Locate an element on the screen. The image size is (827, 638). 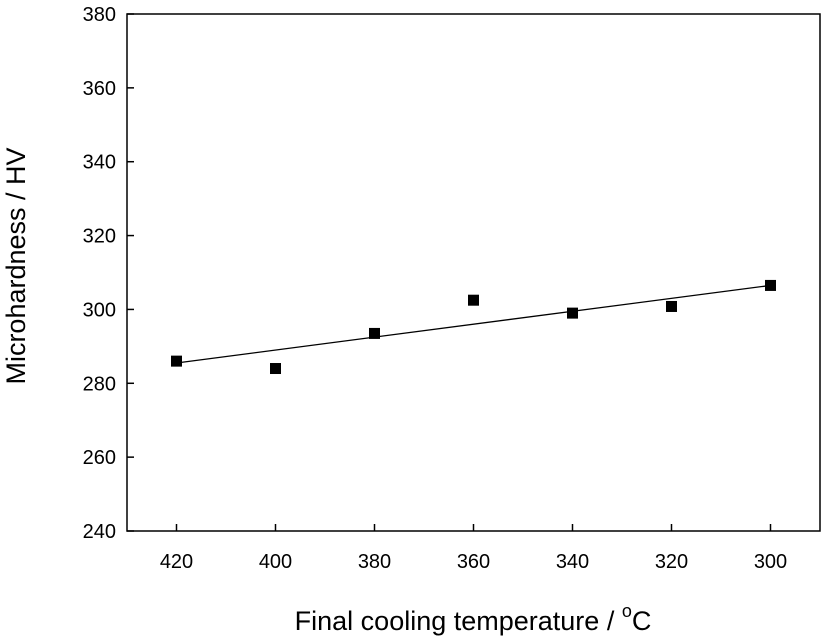
x-tick-label: 320 is located at coordinates (671, 562).